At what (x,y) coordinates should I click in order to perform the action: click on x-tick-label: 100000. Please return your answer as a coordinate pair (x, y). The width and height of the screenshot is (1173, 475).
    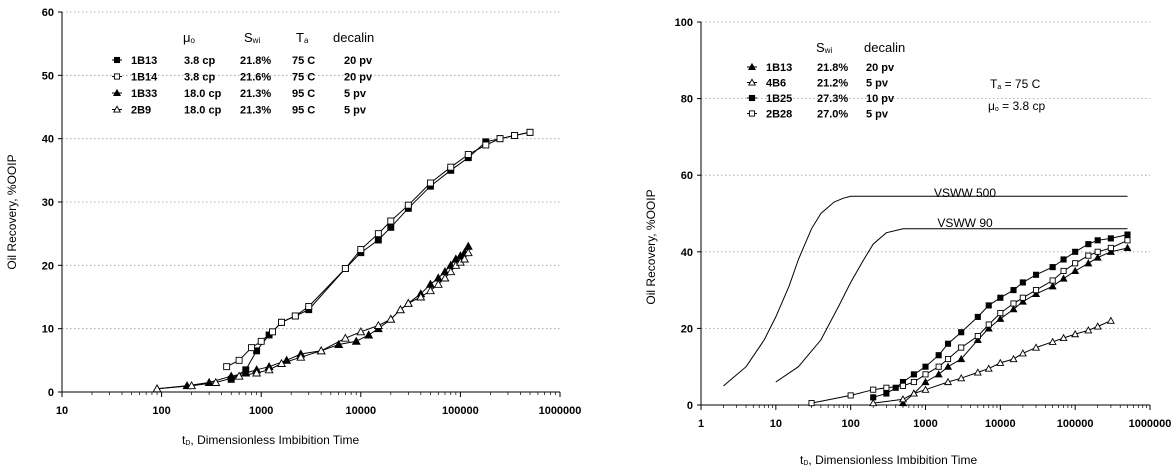
    Looking at the image, I should click on (1075, 424).